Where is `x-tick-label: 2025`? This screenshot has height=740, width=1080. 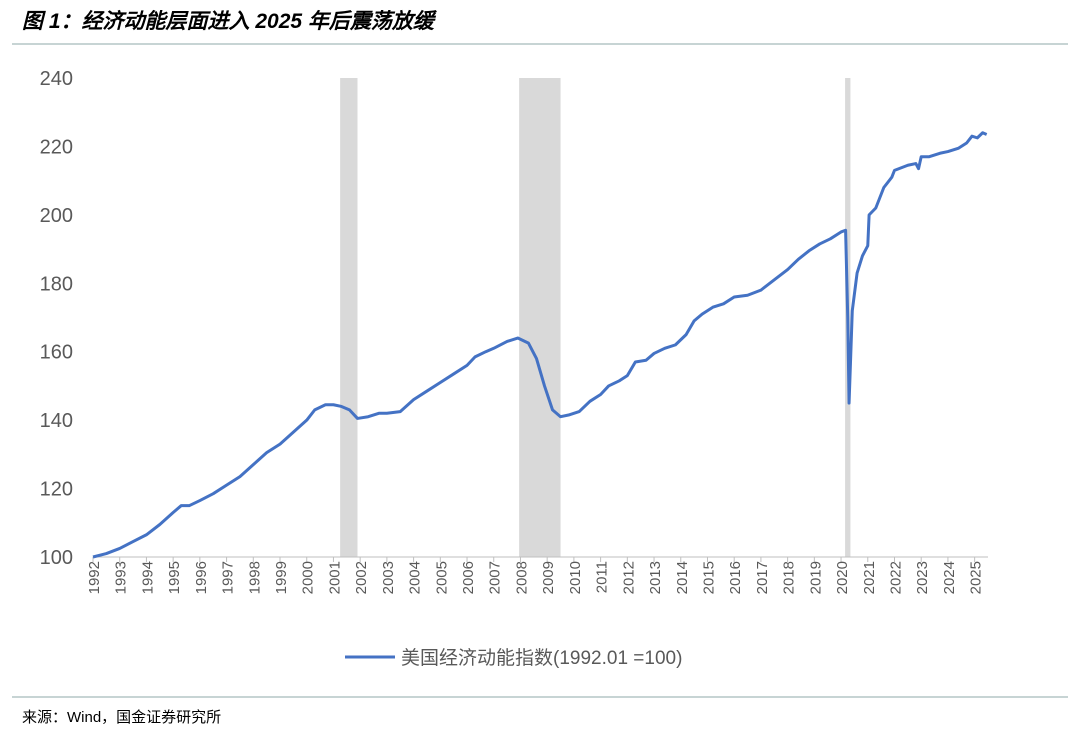 x-tick-label: 2025 is located at coordinates (976, 577).